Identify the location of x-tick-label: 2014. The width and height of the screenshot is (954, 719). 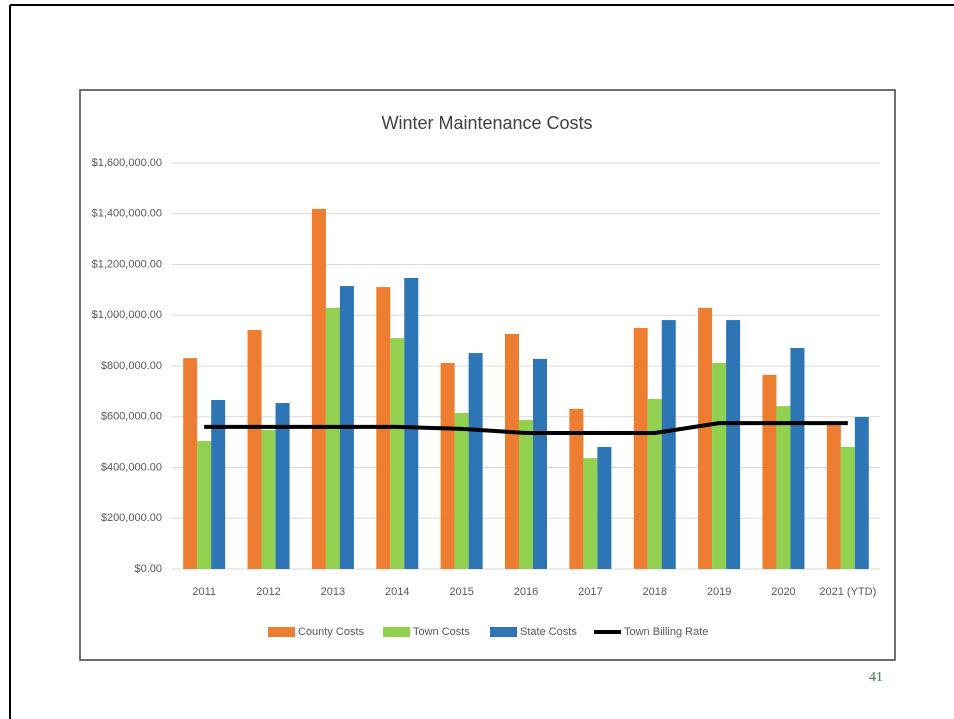
(397, 592).